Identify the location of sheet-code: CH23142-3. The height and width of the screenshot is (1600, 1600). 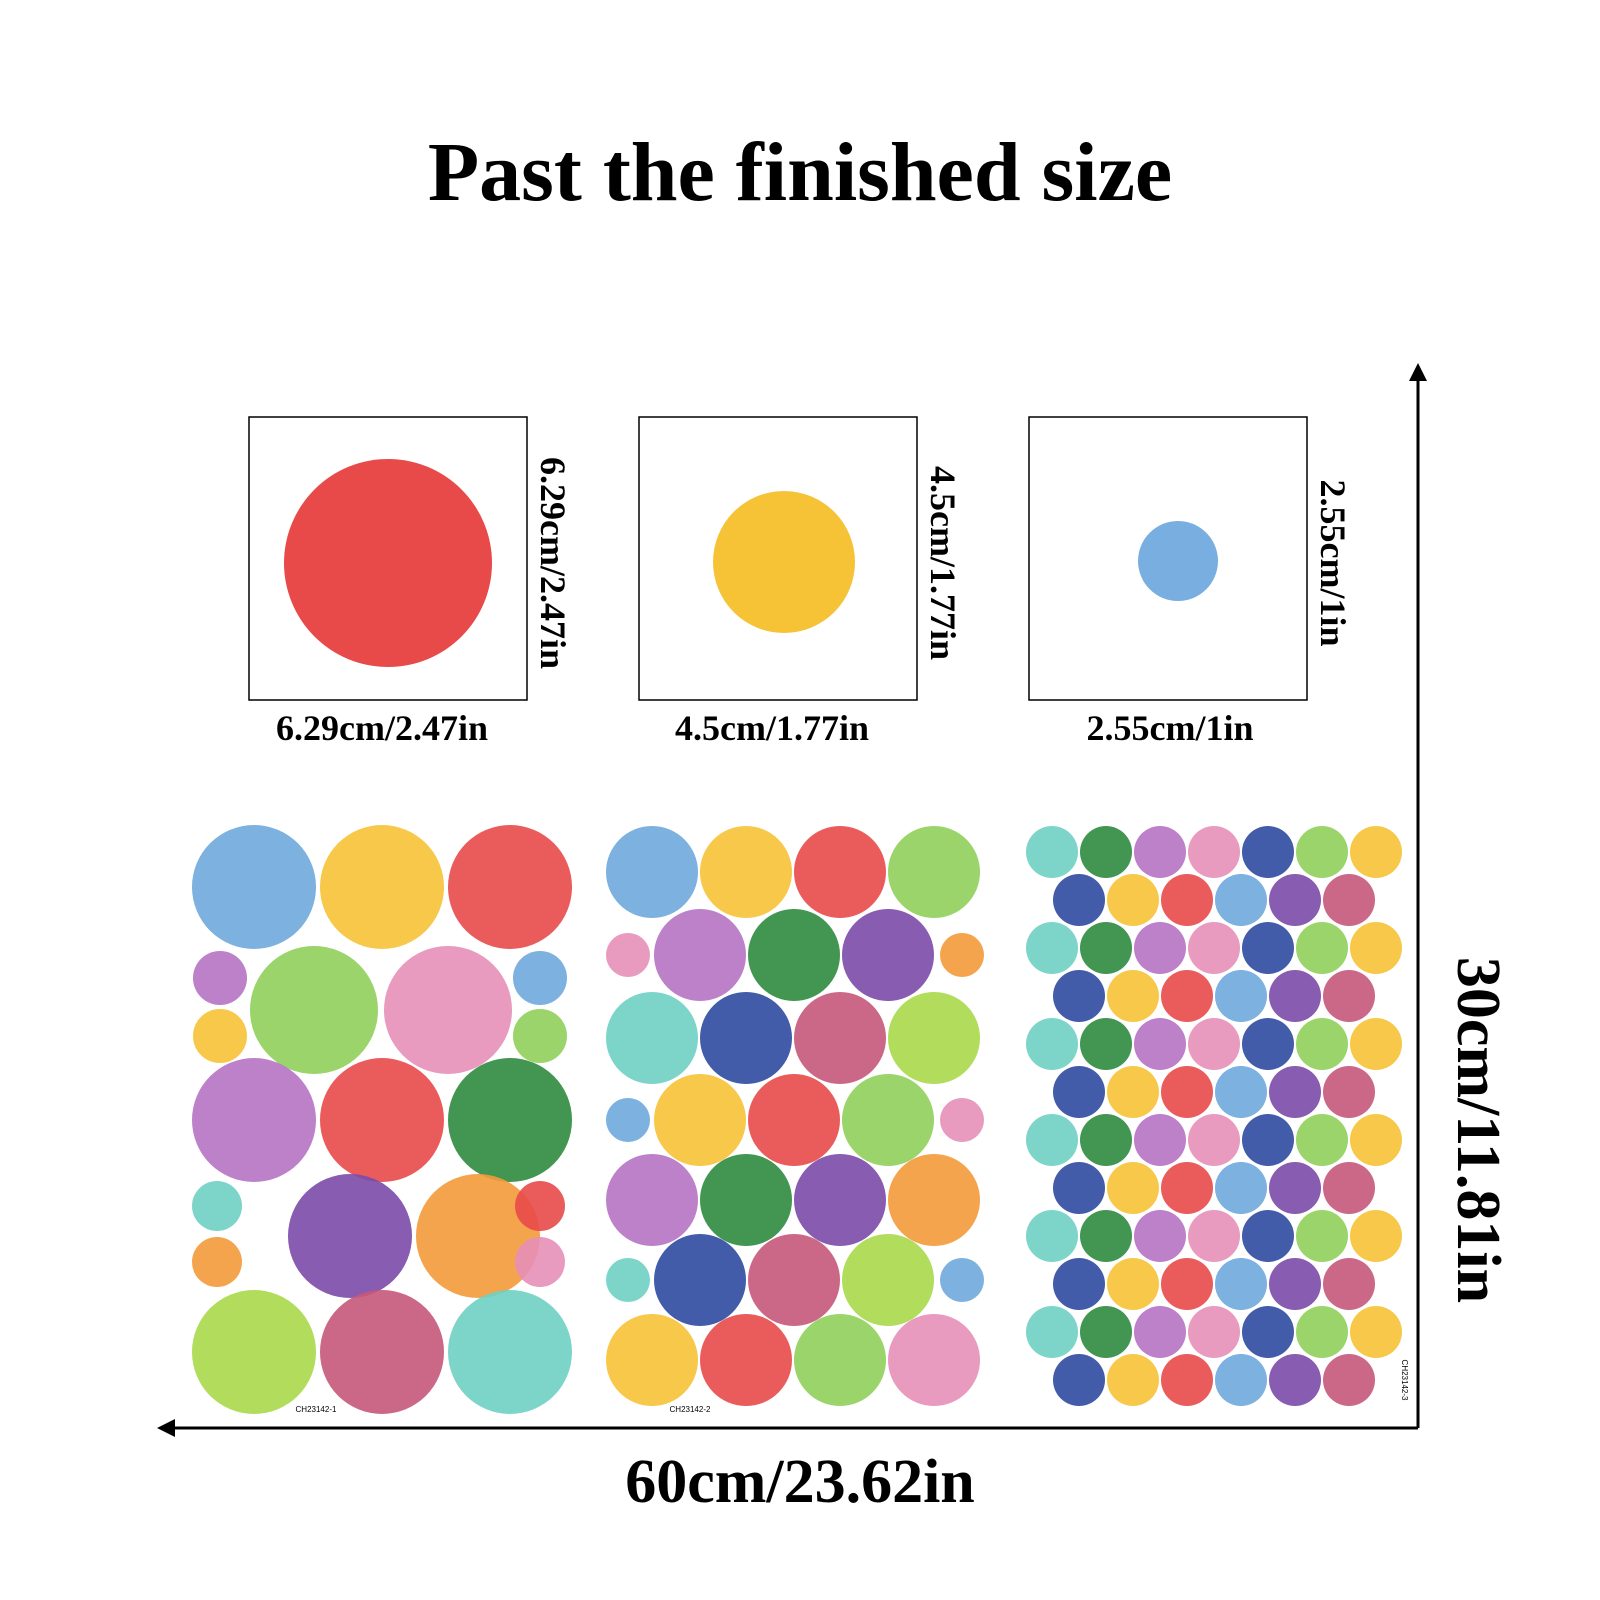
(1404, 1380).